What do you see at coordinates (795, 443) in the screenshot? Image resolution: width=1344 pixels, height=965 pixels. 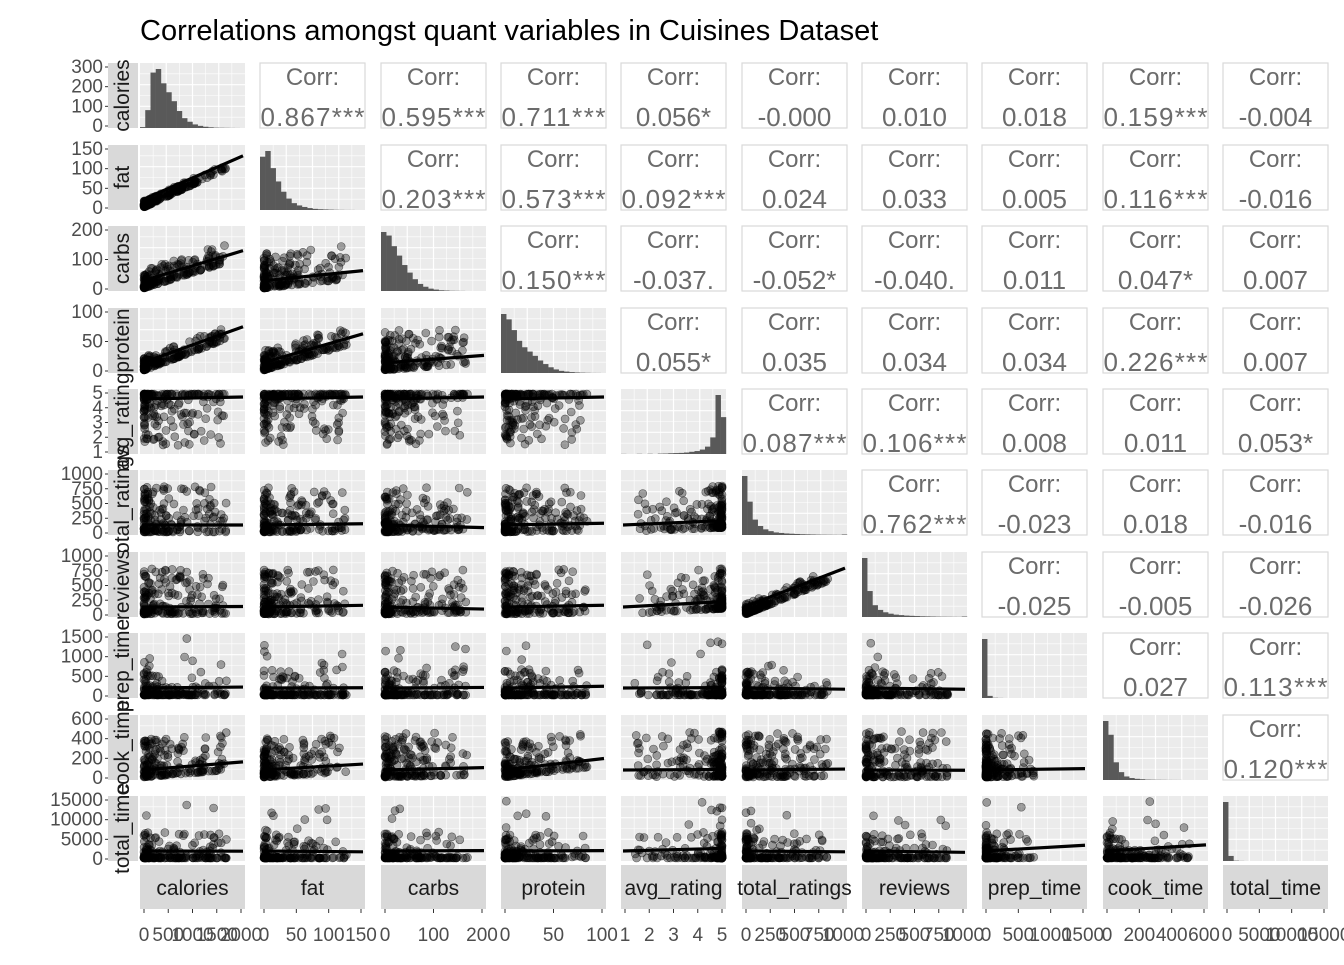 I see `corr-value: 0.087***` at bounding box center [795, 443].